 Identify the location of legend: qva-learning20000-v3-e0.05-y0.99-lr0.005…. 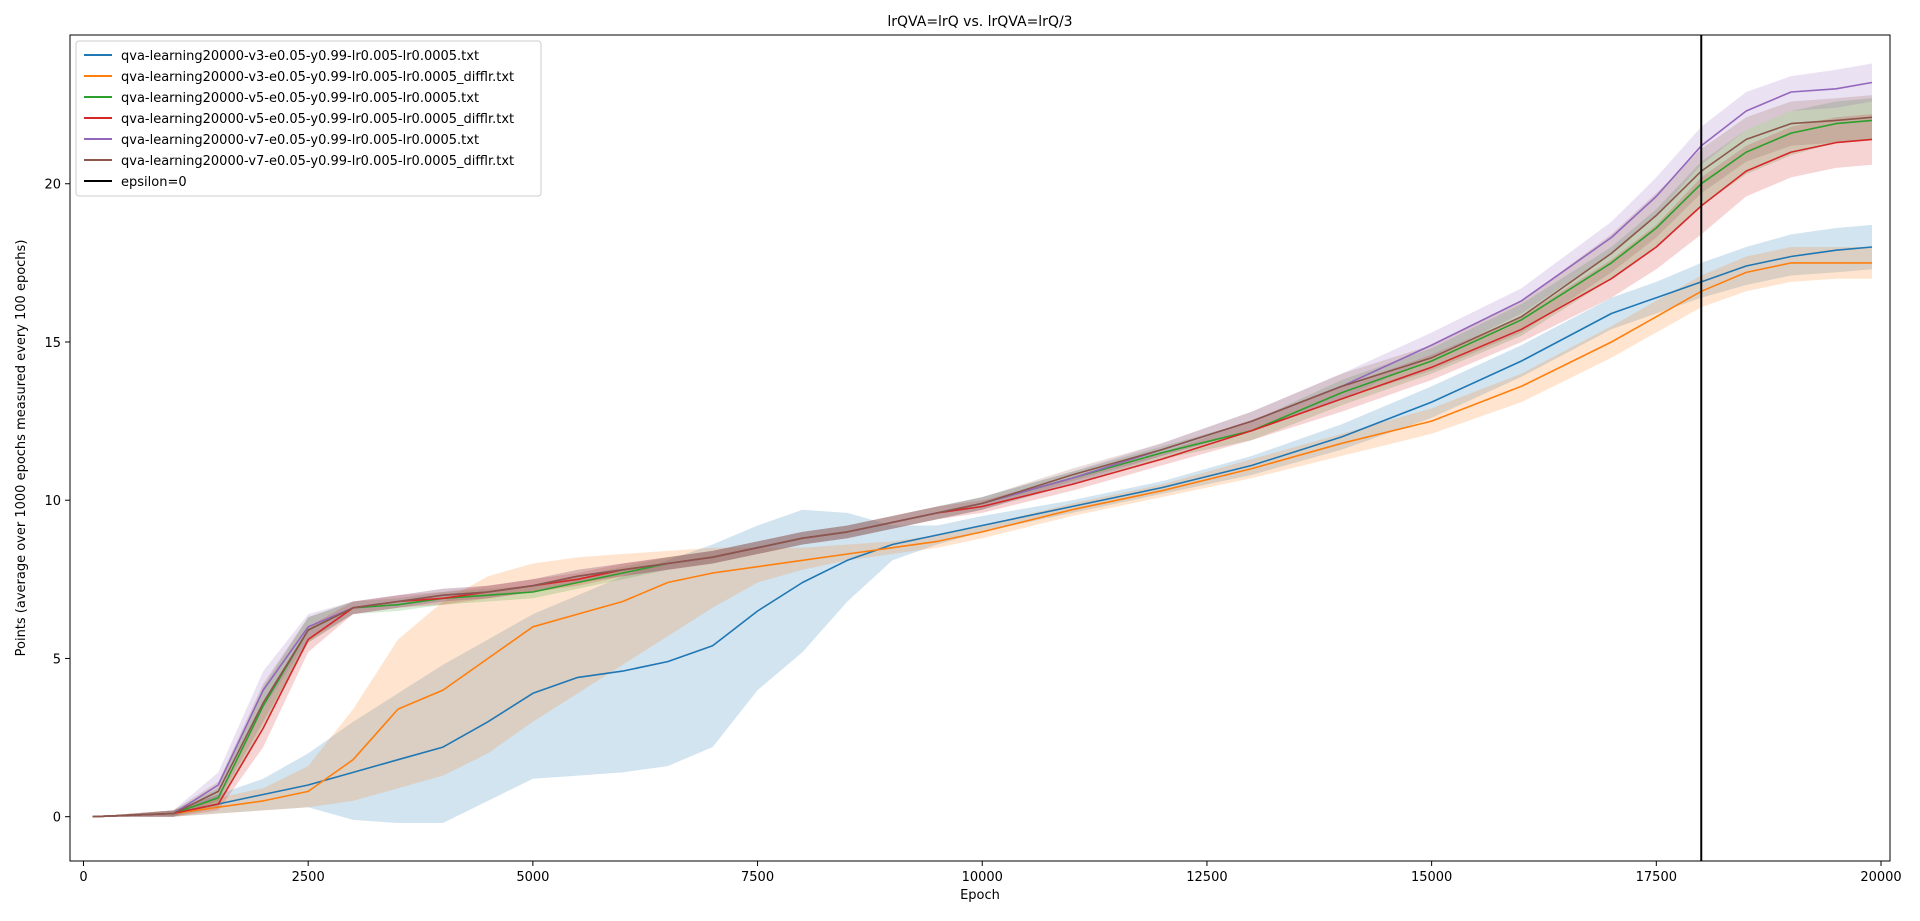
(308, 118).